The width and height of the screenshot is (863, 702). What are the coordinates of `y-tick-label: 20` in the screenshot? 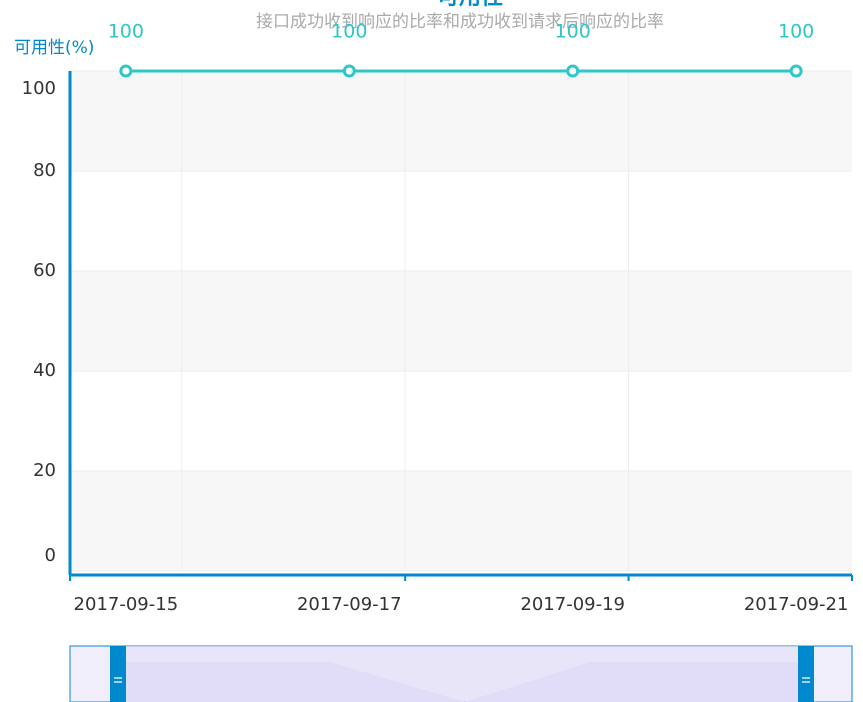 It's located at (44, 470).